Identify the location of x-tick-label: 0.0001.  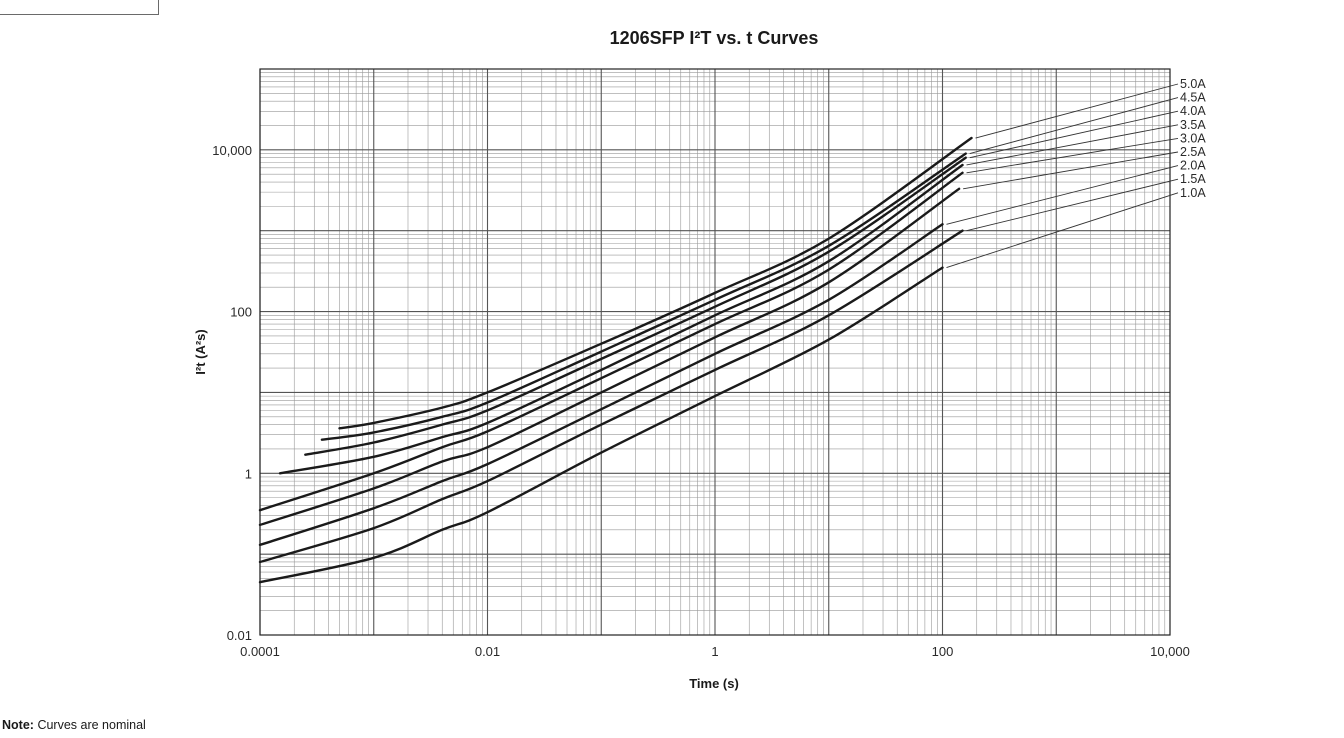
(260, 651).